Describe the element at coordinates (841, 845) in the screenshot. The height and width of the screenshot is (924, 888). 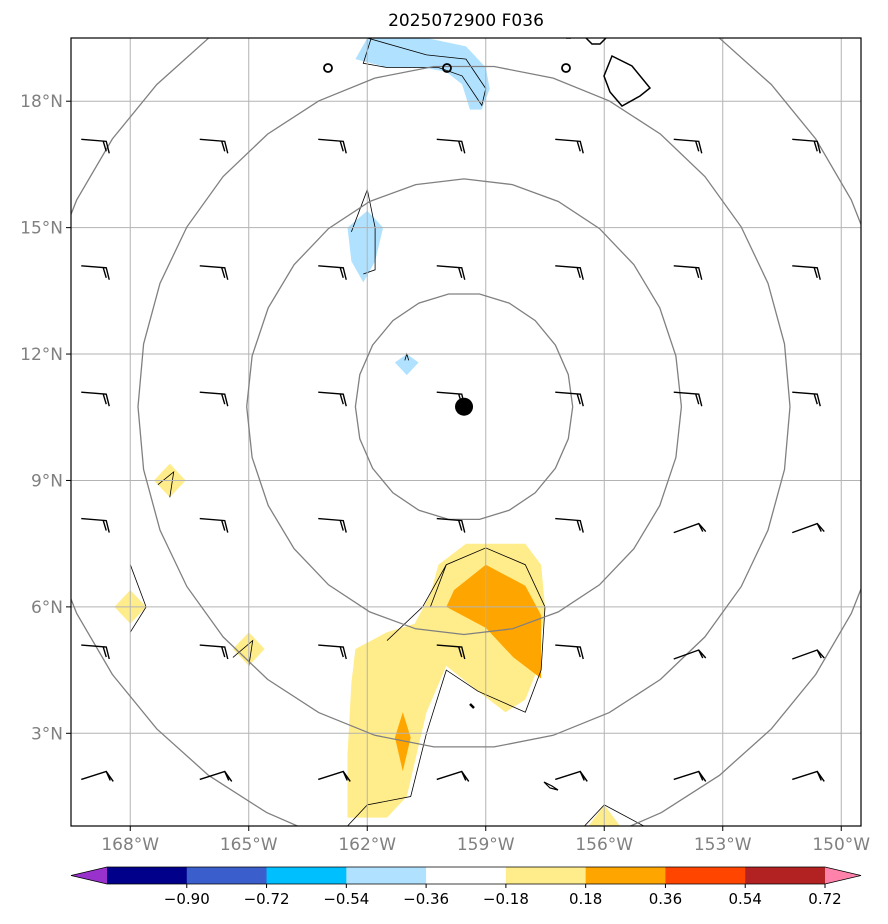
I see `x-tick-label: 150°W` at that location.